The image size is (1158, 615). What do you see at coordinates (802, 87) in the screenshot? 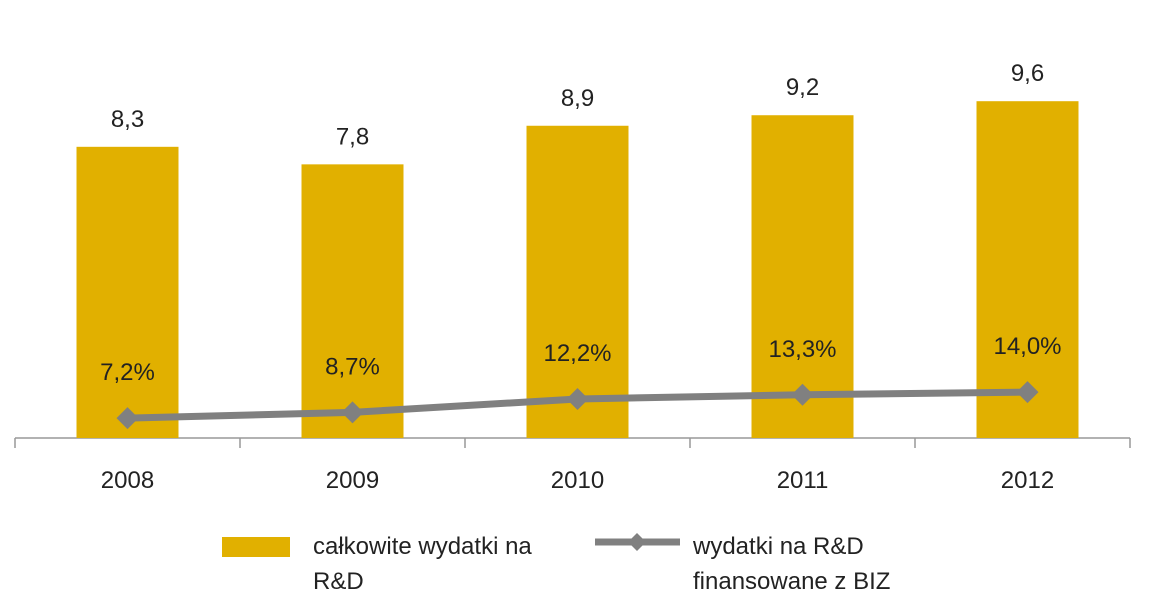
I see `bar-value-label: 9,2` at bounding box center [802, 87].